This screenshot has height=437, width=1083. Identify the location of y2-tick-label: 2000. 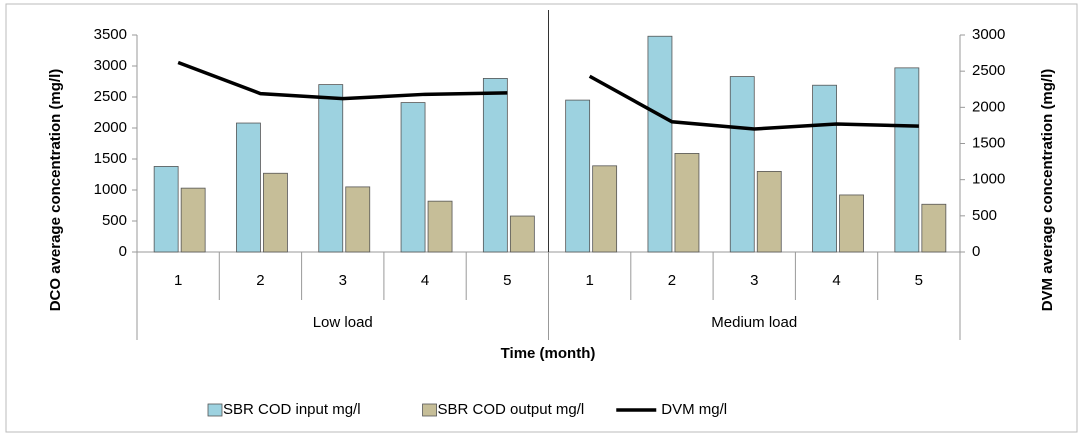
(988, 106).